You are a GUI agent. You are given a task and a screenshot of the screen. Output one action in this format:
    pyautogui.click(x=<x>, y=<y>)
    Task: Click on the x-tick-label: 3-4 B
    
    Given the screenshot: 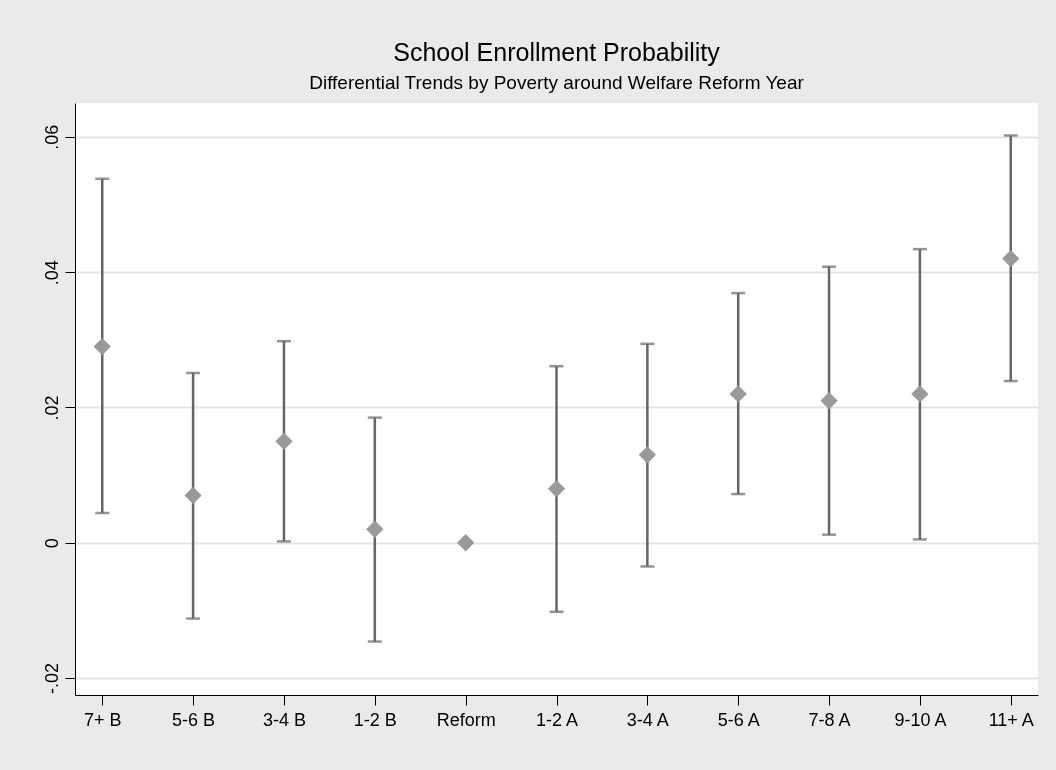 What is the action you would take?
    pyautogui.click(x=284, y=719)
    